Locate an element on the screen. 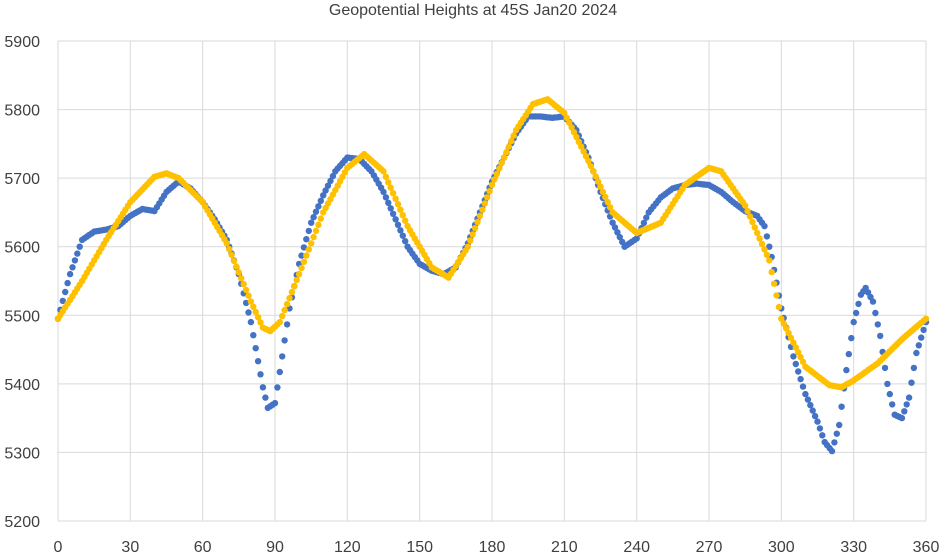 Image resolution: width=946 pixels, height=560 pixels. x-tick-label: 0 is located at coordinates (58, 547).